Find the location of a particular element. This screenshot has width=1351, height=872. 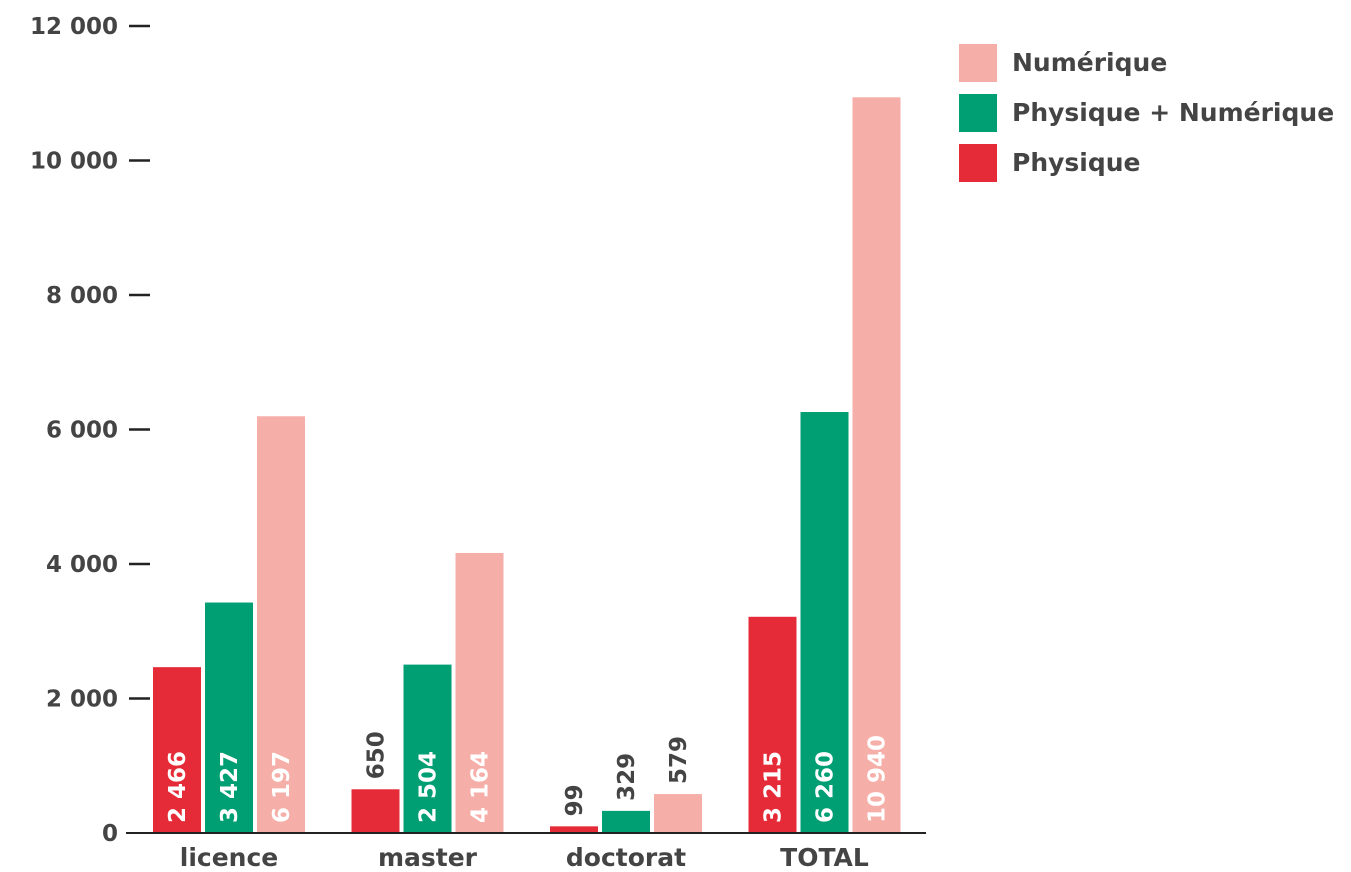

bar-value-label: 3 215 is located at coordinates (774, 787).